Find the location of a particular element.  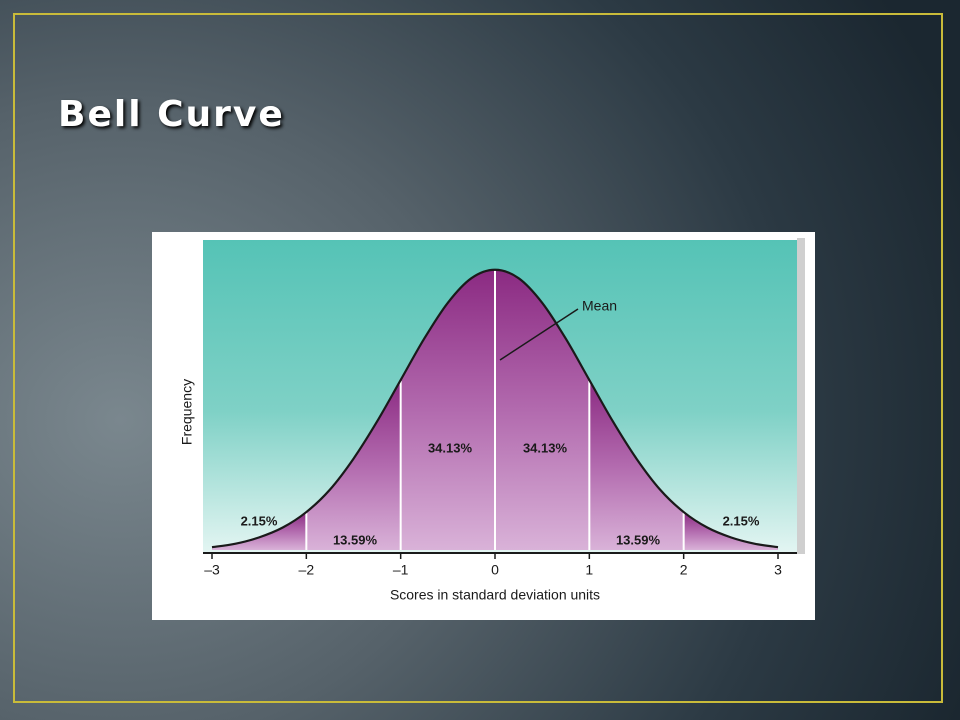

x-tick-label: –2 is located at coordinates (307, 570).